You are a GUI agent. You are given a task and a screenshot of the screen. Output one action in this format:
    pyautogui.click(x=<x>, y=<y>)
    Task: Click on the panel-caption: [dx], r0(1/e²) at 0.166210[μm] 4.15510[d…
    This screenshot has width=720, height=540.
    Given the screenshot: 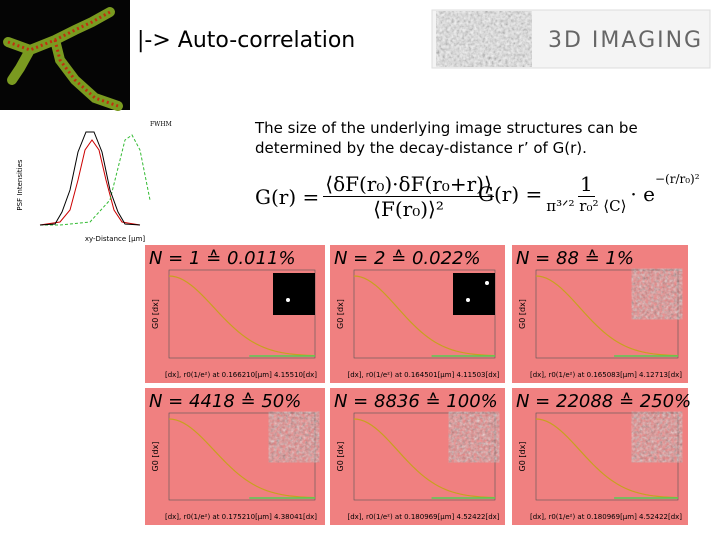 What is the action you would take?
    pyautogui.click(x=241, y=375)
    